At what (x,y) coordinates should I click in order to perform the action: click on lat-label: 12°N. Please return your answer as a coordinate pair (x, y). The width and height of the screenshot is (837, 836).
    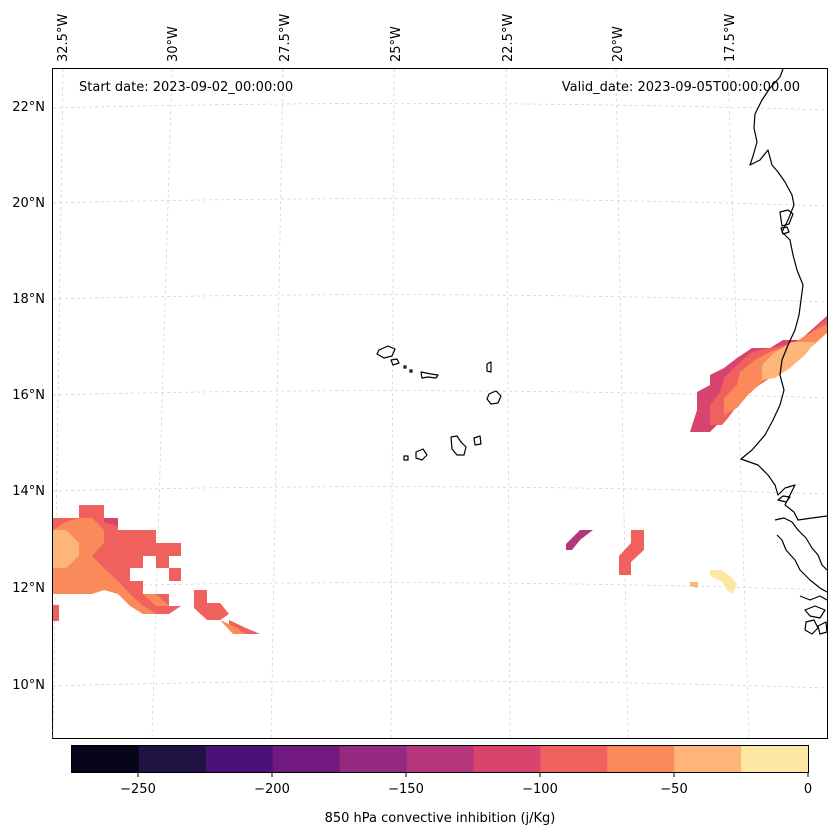
    Looking at the image, I should click on (28, 588).